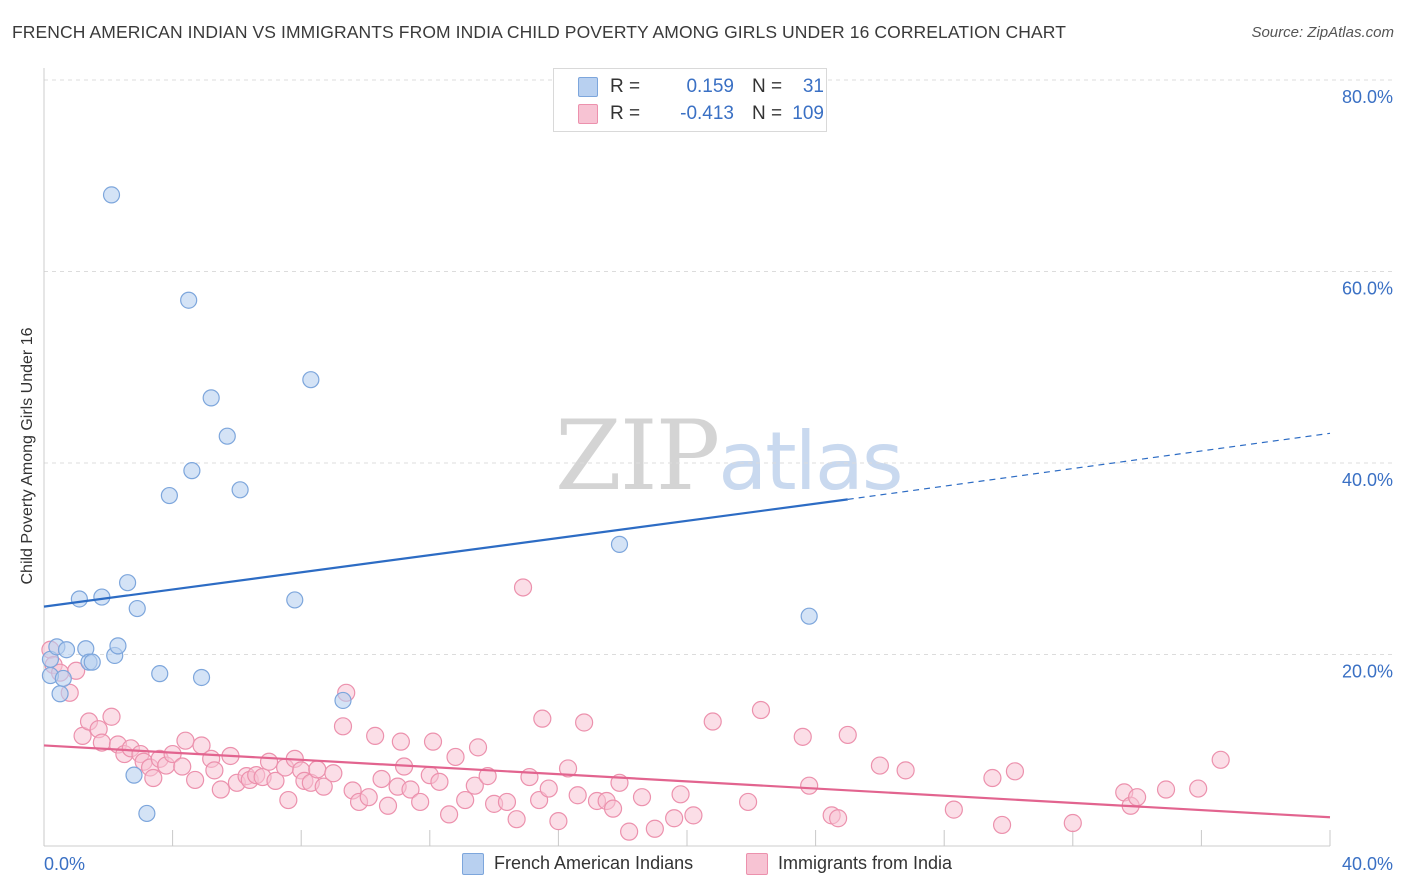 Image resolution: width=1406 pixels, height=892 pixels. What do you see at coordinates (594, 863) in the screenshot?
I see `legend-label: French American Indians` at bounding box center [594, 863].